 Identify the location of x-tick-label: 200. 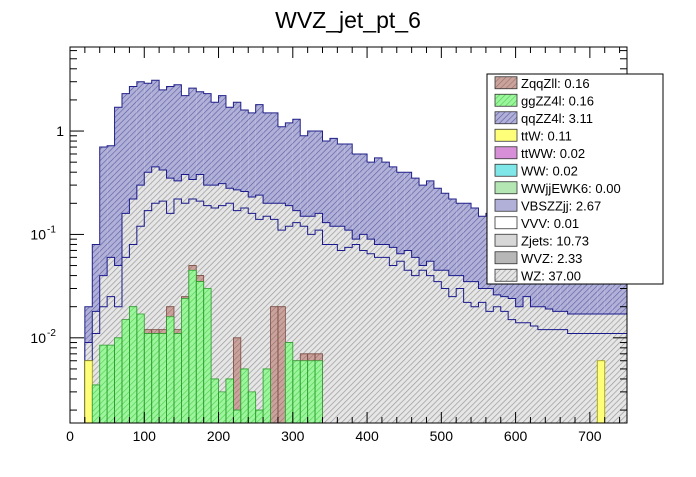
(219, 436).